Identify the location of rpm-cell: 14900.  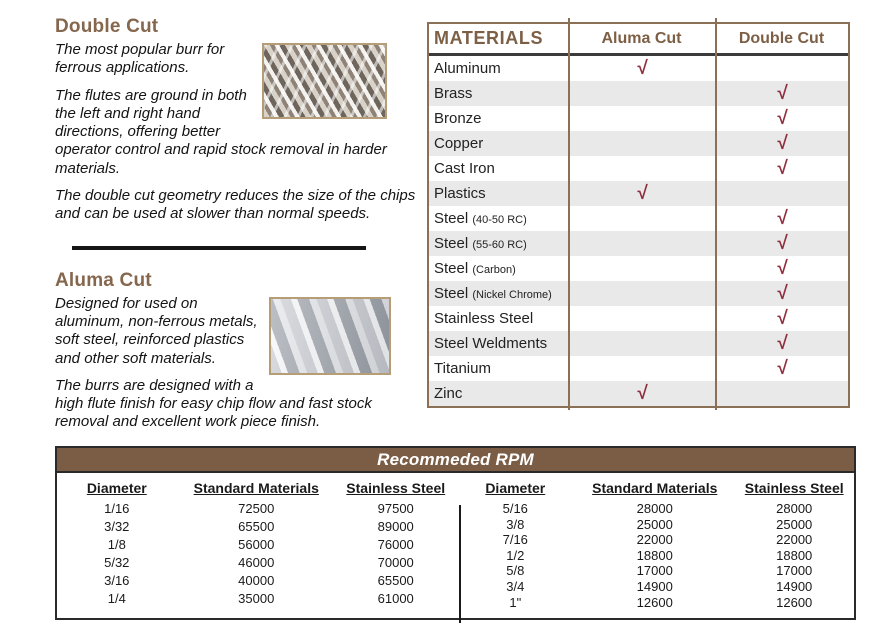
(654, 586).